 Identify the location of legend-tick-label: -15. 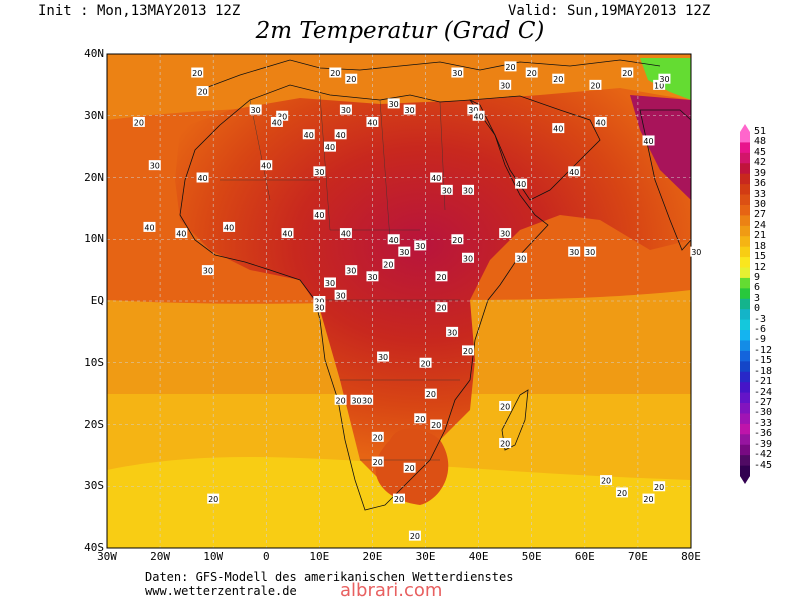
(763, 361).